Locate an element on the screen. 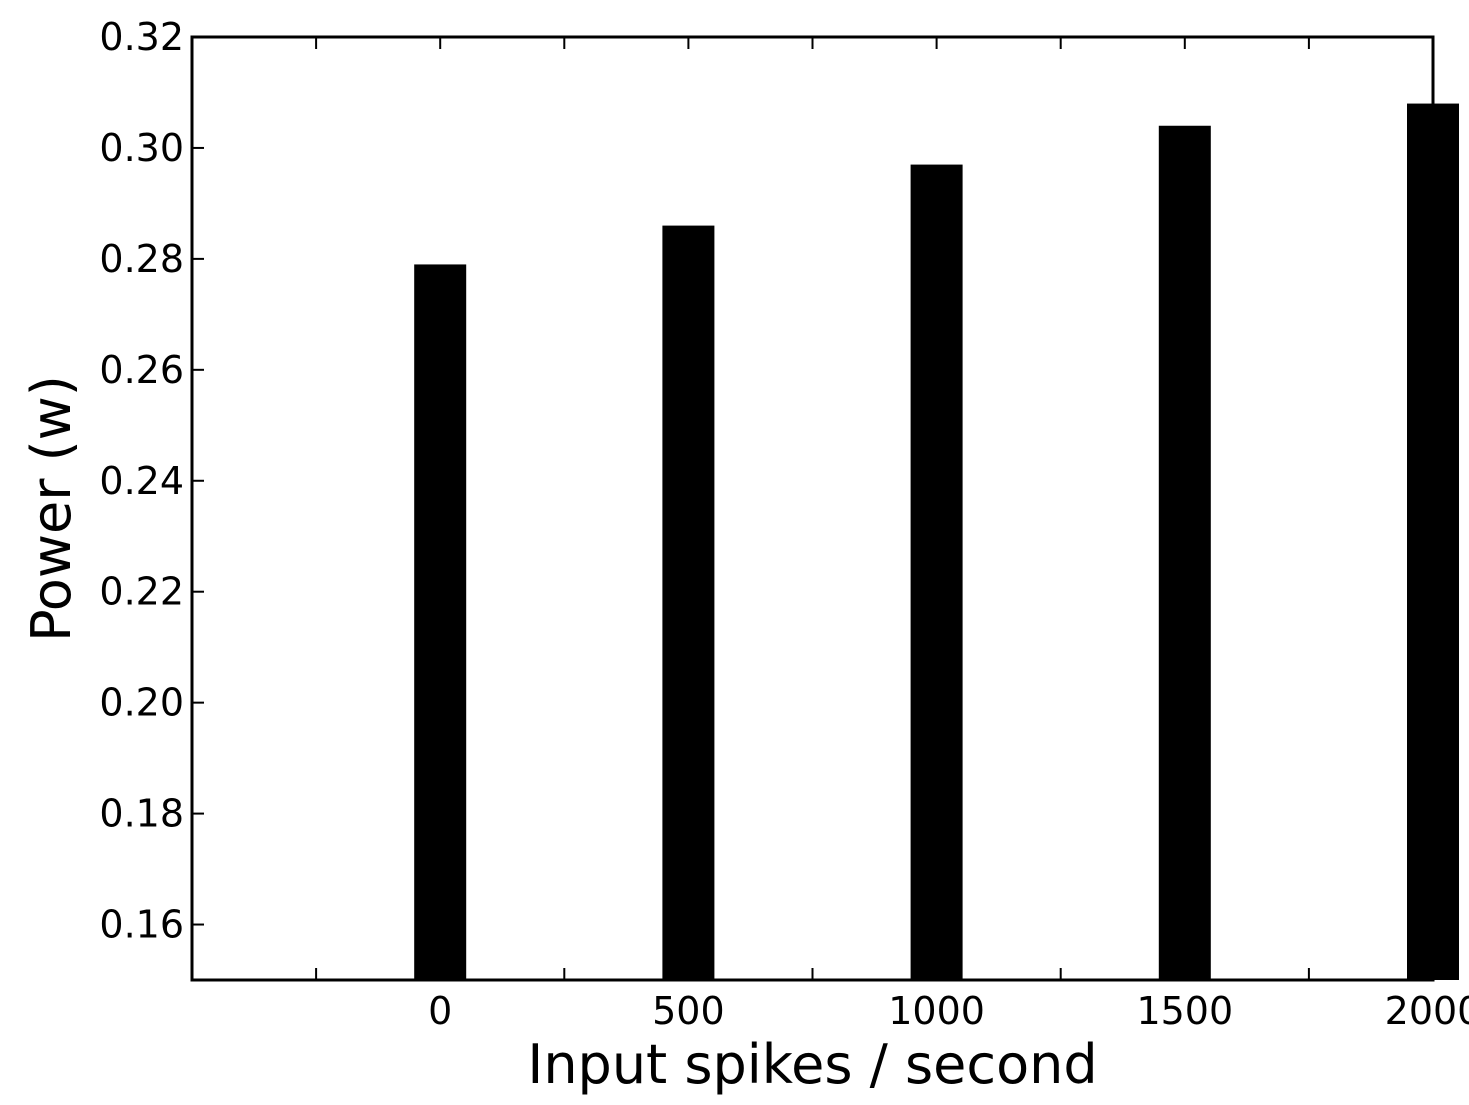 Image resolution: width=1469 pixels, height=1105 pixels. y-tick-label: 0.26 is located at coordinates (141, 370).